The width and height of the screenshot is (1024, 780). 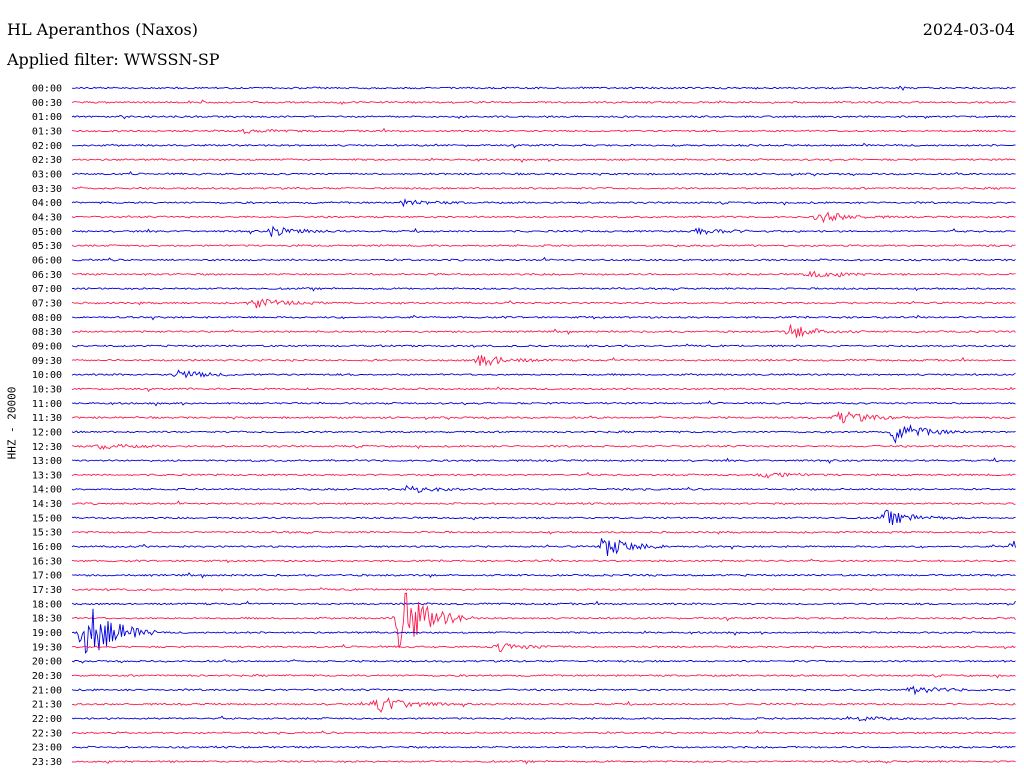 I want to click on time-tick-label: 17:30, so click(x=47, y=590).